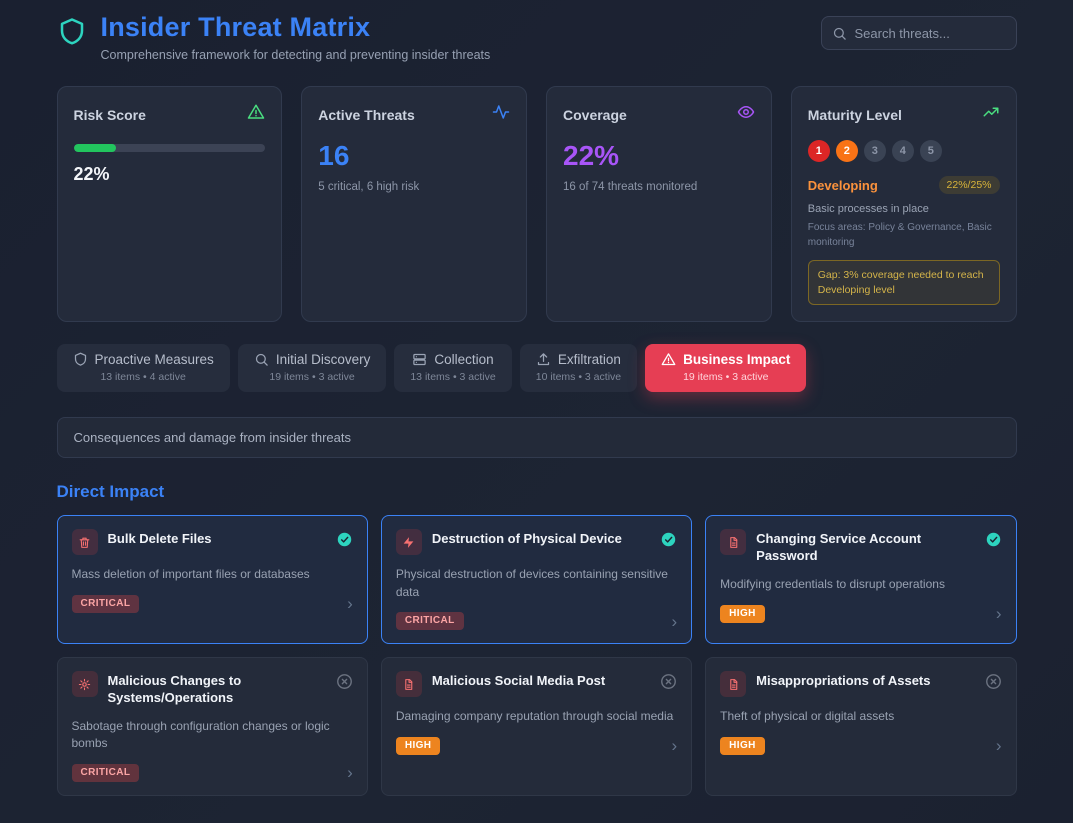 Image resolution: width=1073 pixels, height=823 pixels. I want to click on coverage-card: Coverage 22% 16 of 74 threats monitored, so click(659, 204).